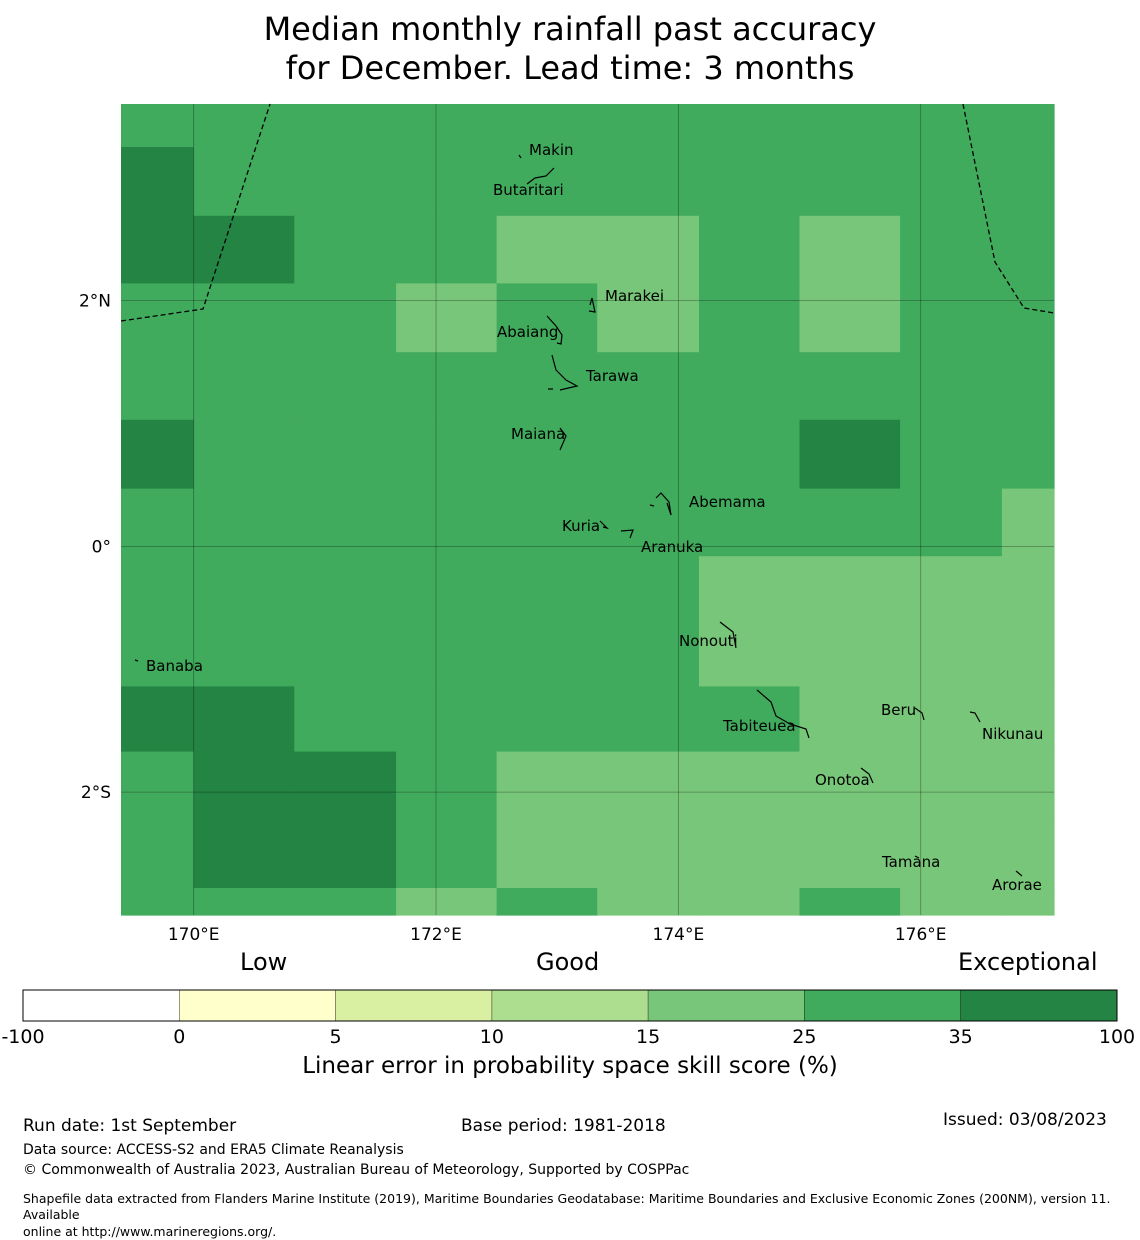  Describe the element at coordinates (679, 935) in the screenshot. I see `x-tick-label: 174°E` at that location.